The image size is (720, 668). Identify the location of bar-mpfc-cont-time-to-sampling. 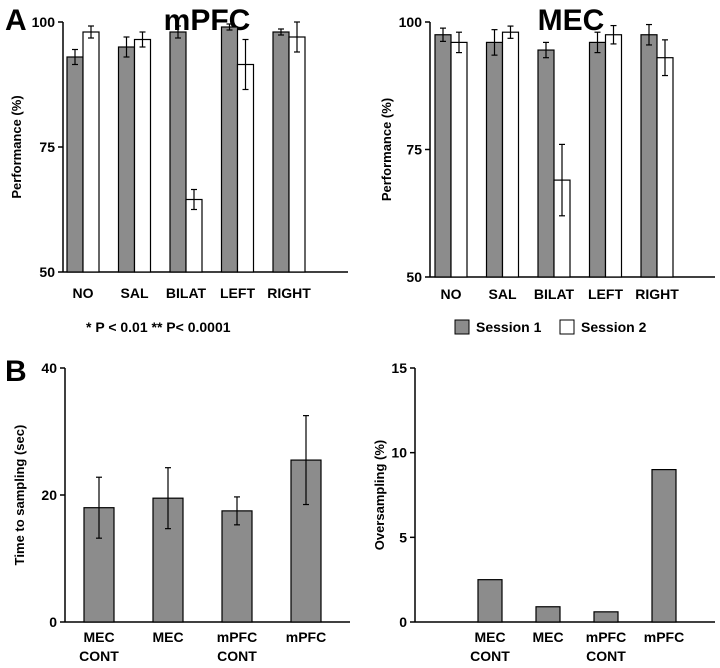
(237, 566).